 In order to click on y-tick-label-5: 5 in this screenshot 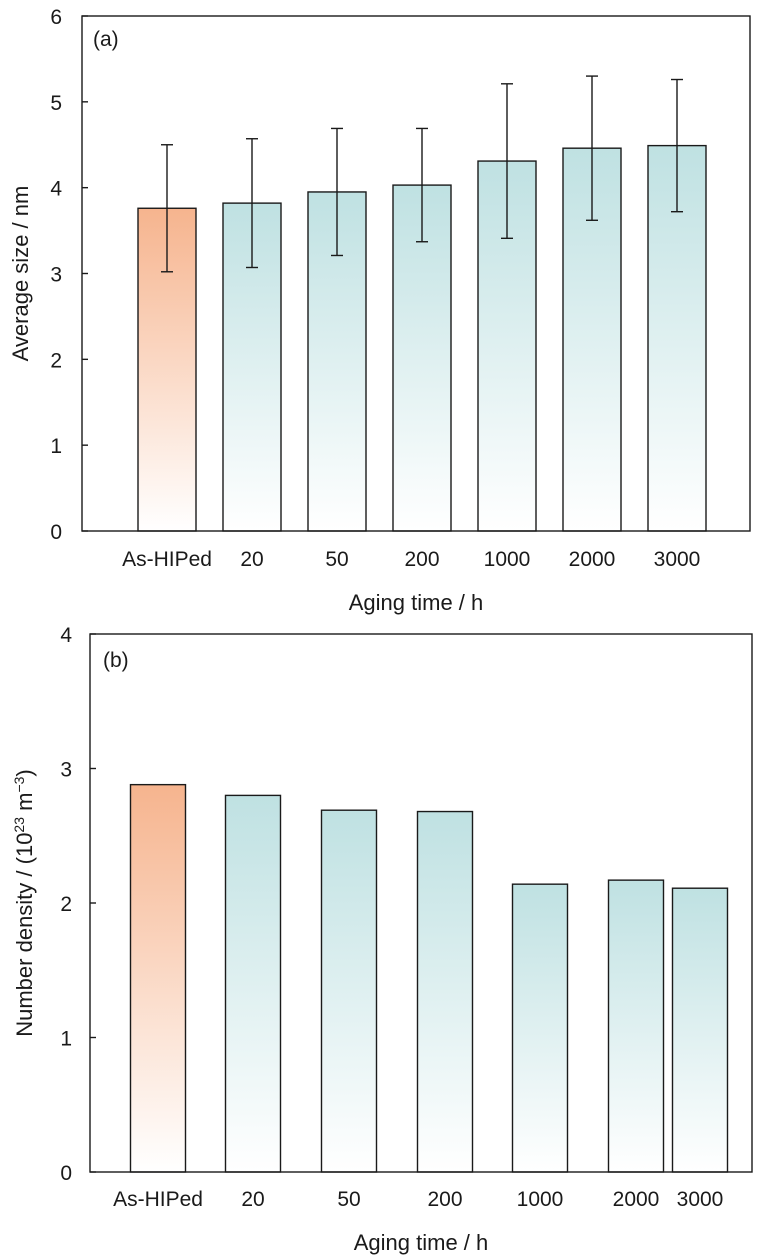, I will do `click(56, 103)`.